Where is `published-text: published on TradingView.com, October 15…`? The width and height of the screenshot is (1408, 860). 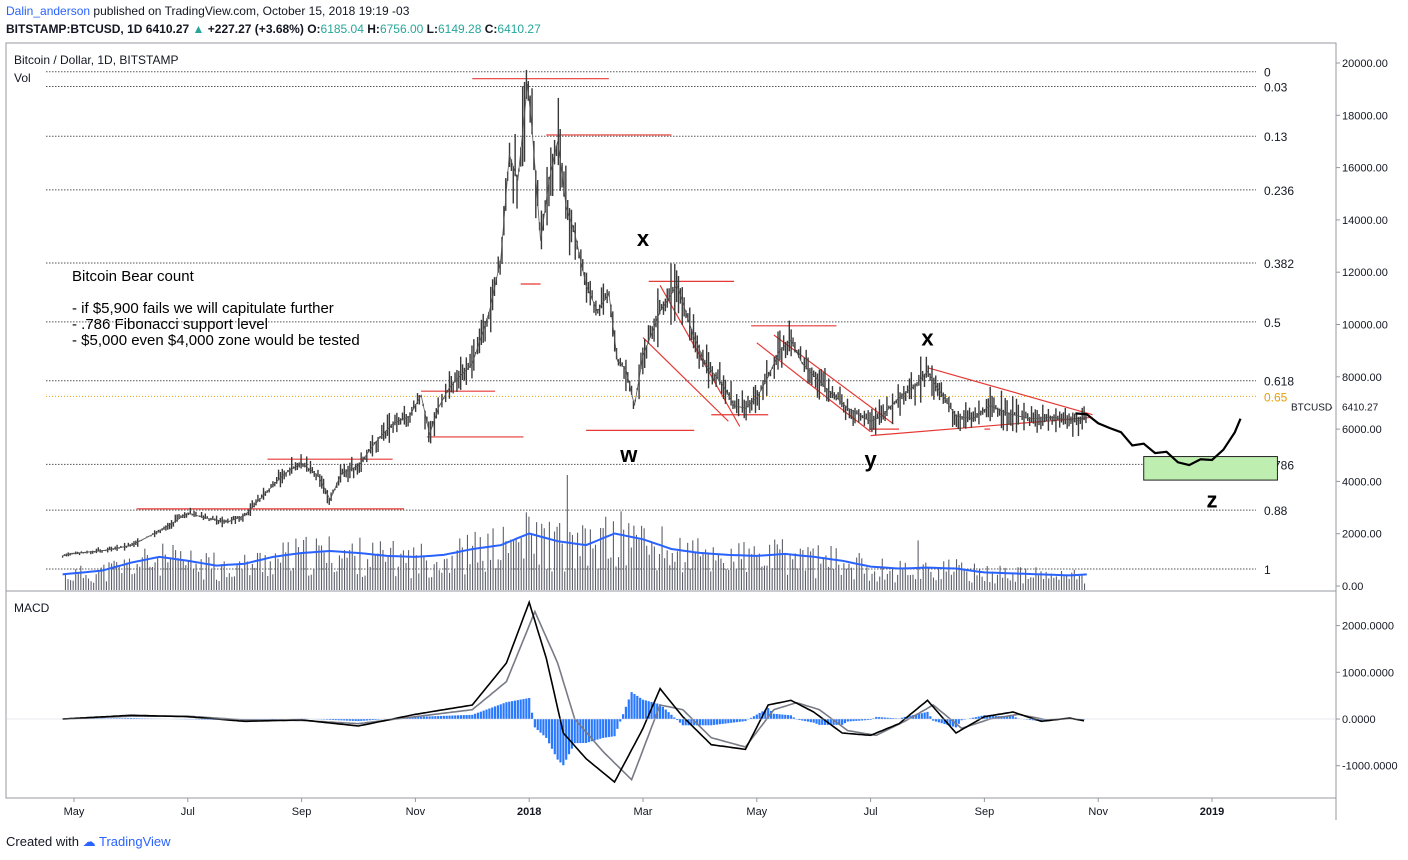
published-text: published on TradingView.com, October 15… is located at coordinates (251, 11).